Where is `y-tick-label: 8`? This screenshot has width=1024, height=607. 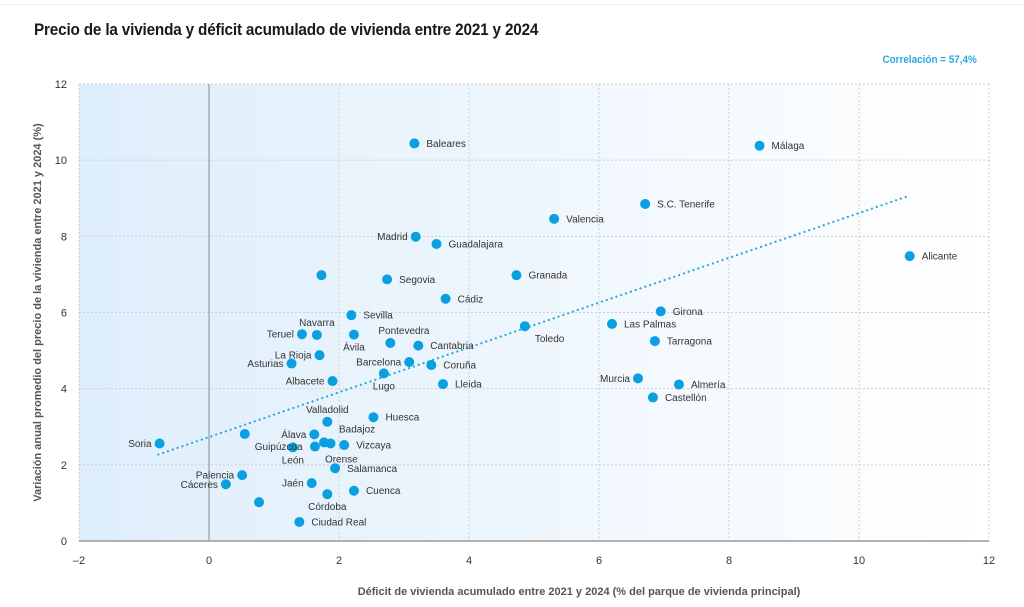
y-tick-label: 8 is located at coordinates (64, 237).